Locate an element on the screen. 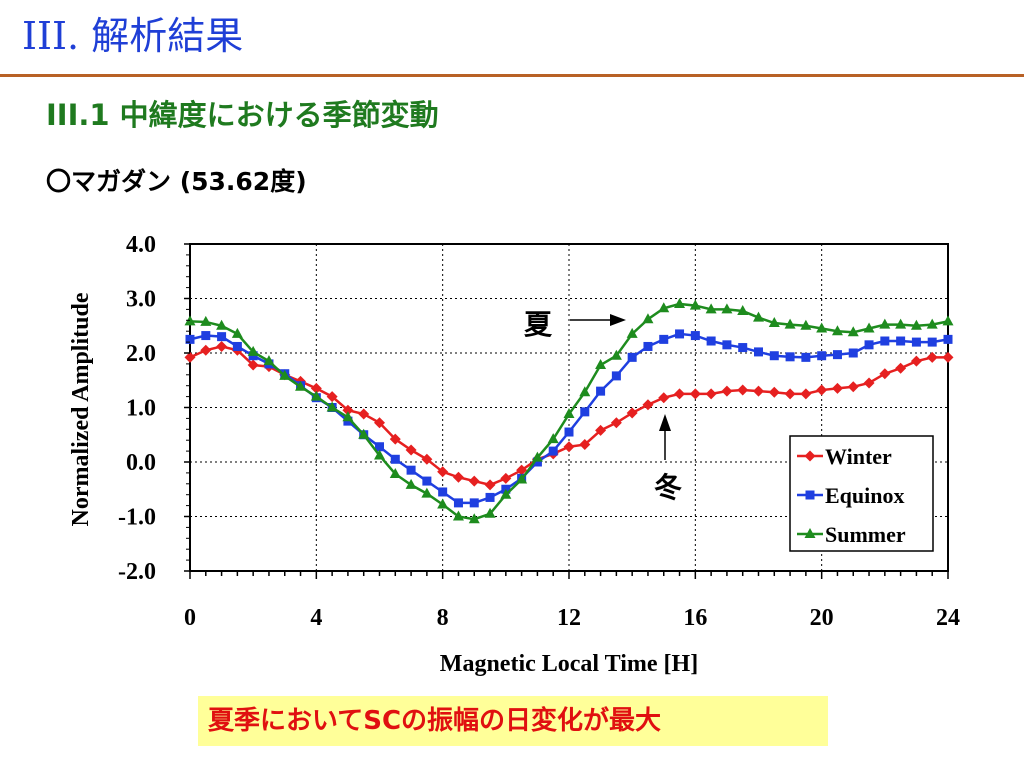  slide-title: III. 解析結果 is located at coordinates (133, 36).